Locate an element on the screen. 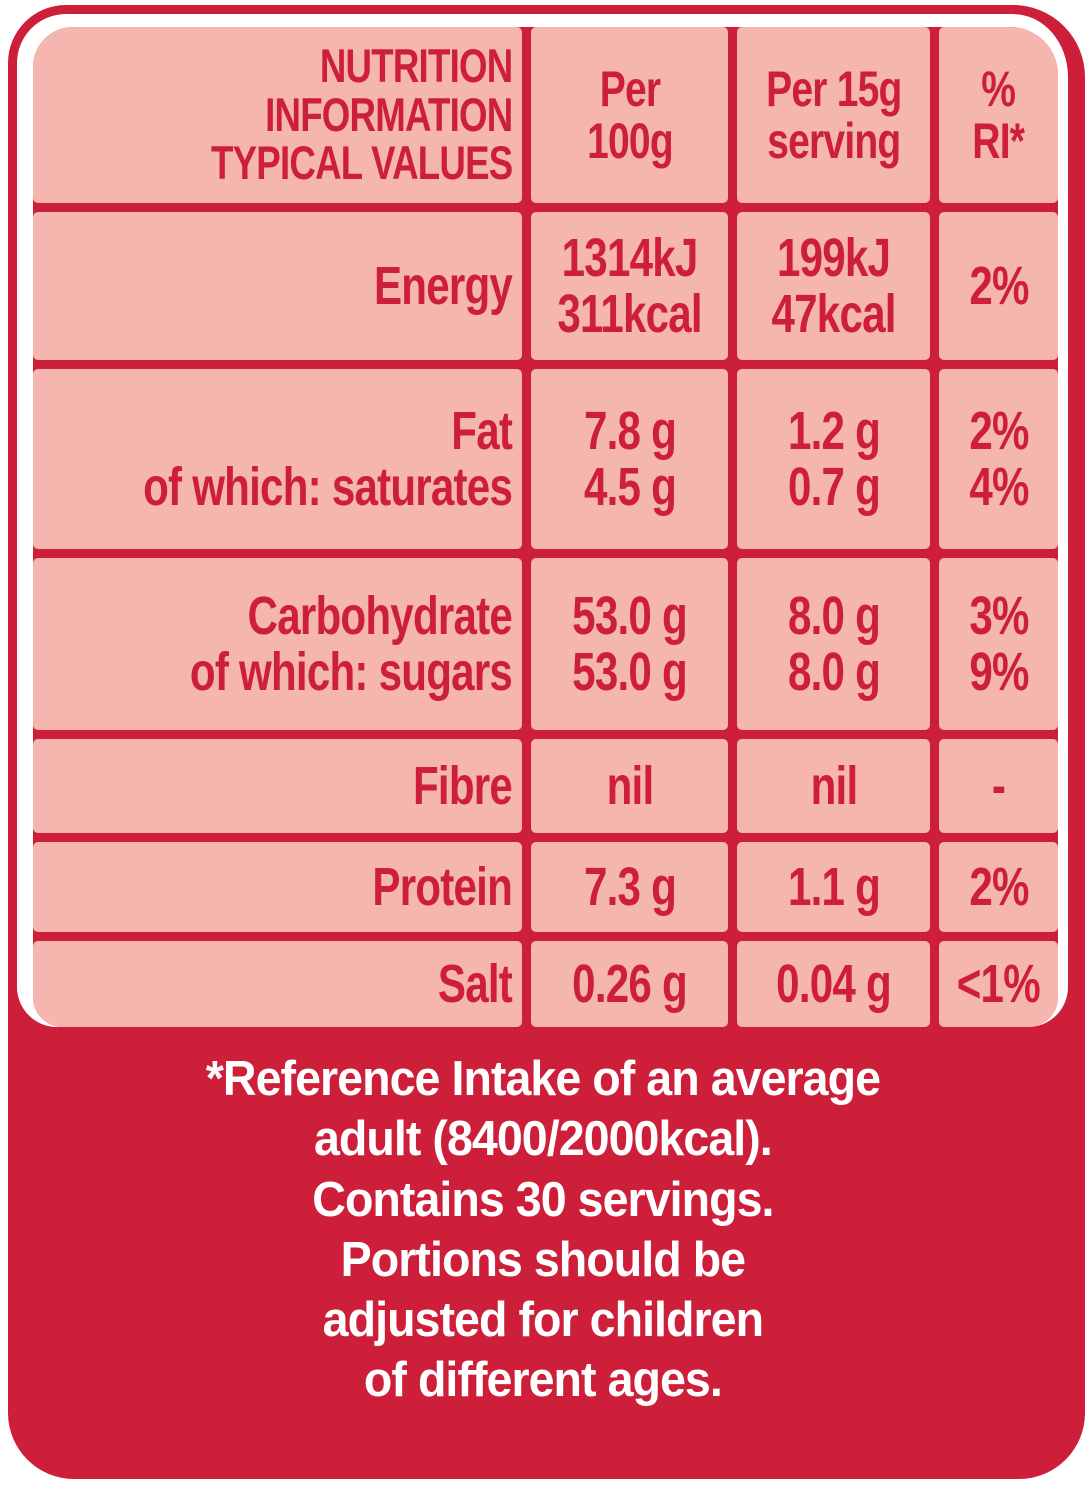 Image resolution: width=1087 pixels, height=1505 pixels. row-salt-serving: 0.04 g is located at coordinates (834, 984).